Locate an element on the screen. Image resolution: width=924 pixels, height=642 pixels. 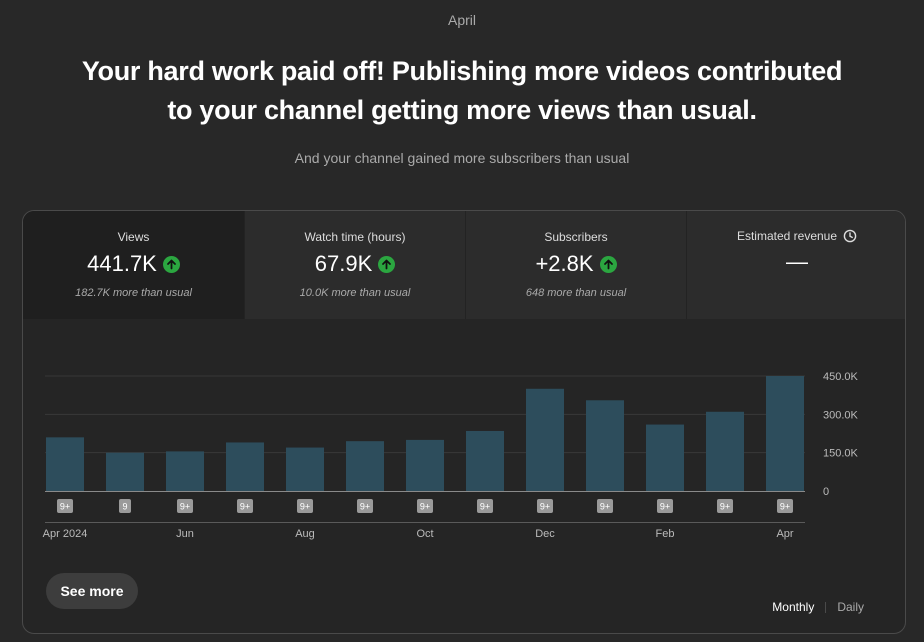
metric-value: 441.7K is located at coordinates (122, 263).